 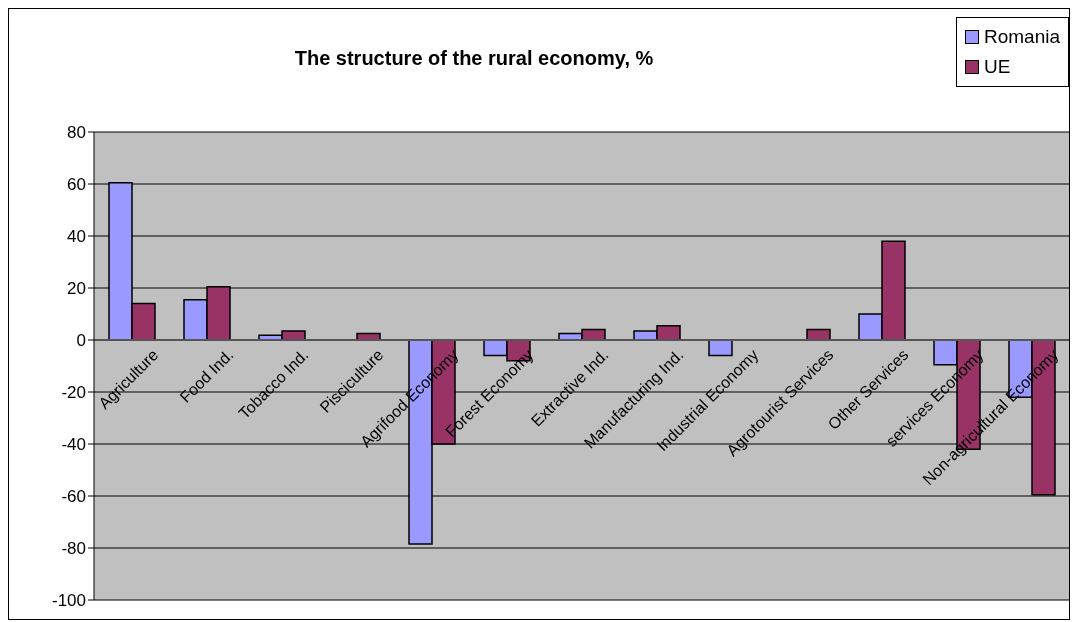 What do you see at coordinates (68, 601) in the screenshot?
I see `y-tick-label: -100` at bounding box center [68, 601].